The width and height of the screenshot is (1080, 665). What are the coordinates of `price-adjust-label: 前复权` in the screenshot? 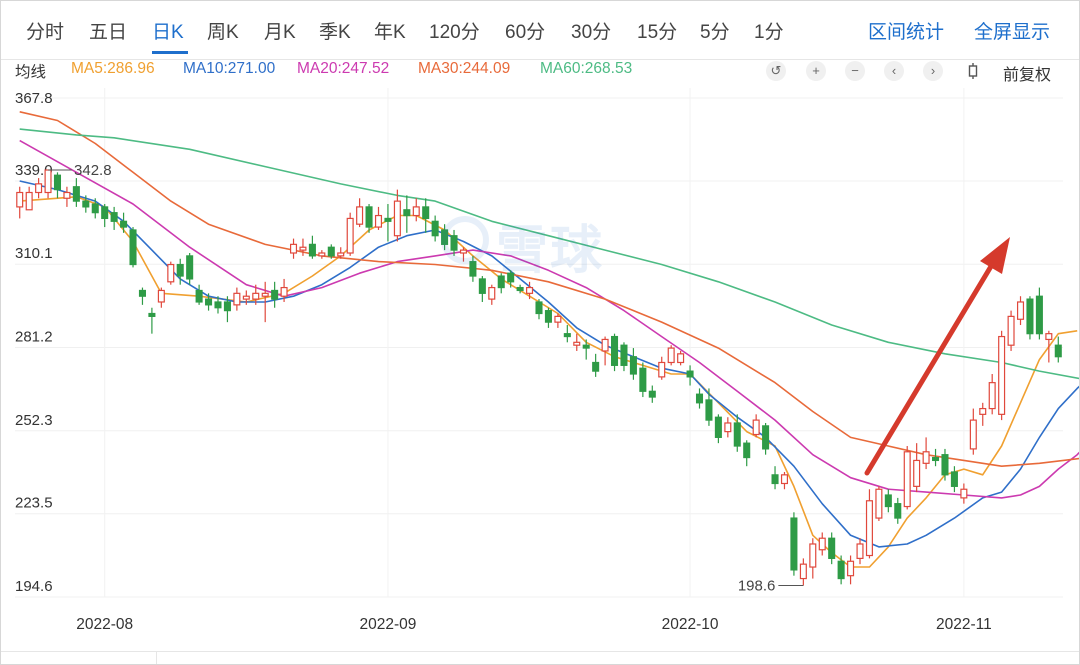 It's located at (1027, 75).